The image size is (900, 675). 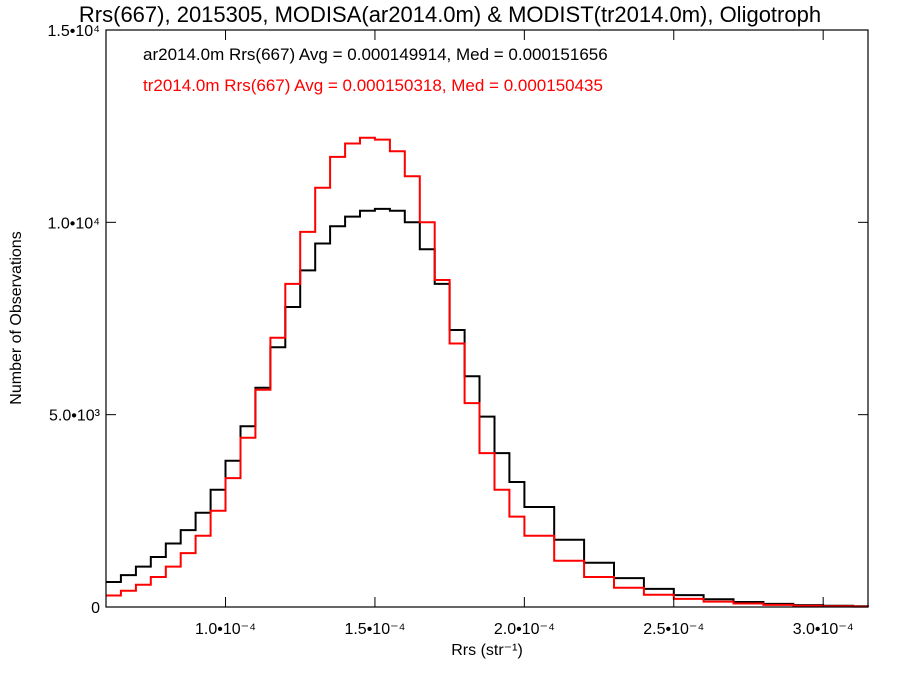 I want to click on x-axis-label: Rrs (str⁻¹), so click(x=487, y=650).